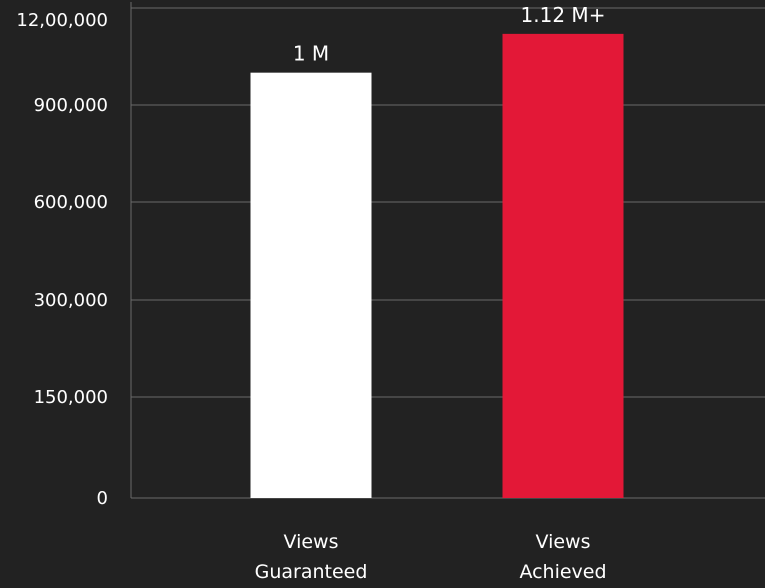 The width and height of the screenshot is (765, 588). I want to click on x-axis-categories: Views Guaranteed Views Achieved, so click(431, 557).